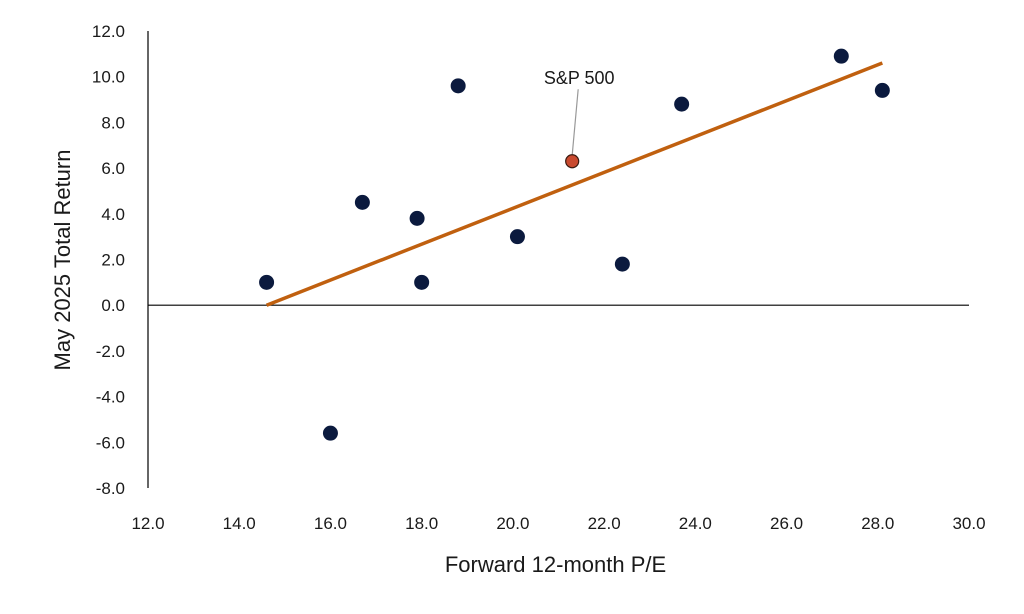  Describe the element at coordinates (877, 523) in the screenshot. I see `x-tick-label: 28.0` at that location.